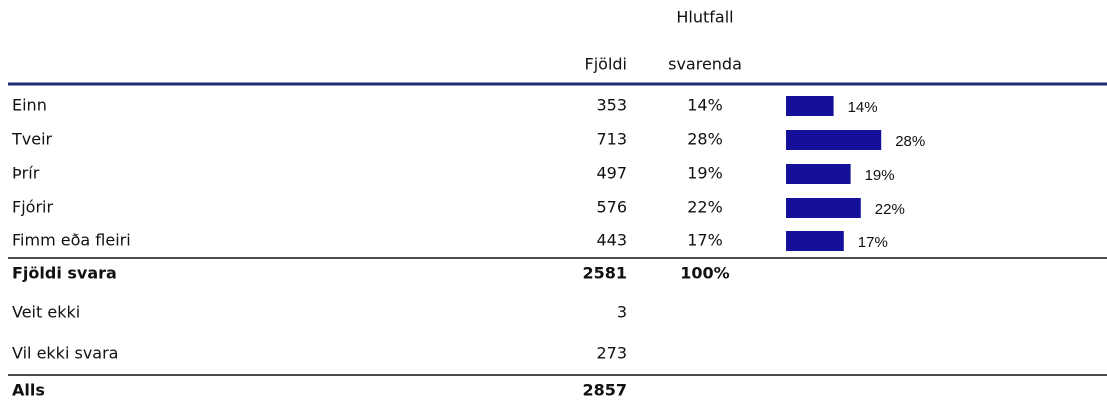 The image size is (1107, 407). What do you see at coordinates (611, 173) in the screenshot?
I see `row-count: 497` at bounding box center [611, 173].